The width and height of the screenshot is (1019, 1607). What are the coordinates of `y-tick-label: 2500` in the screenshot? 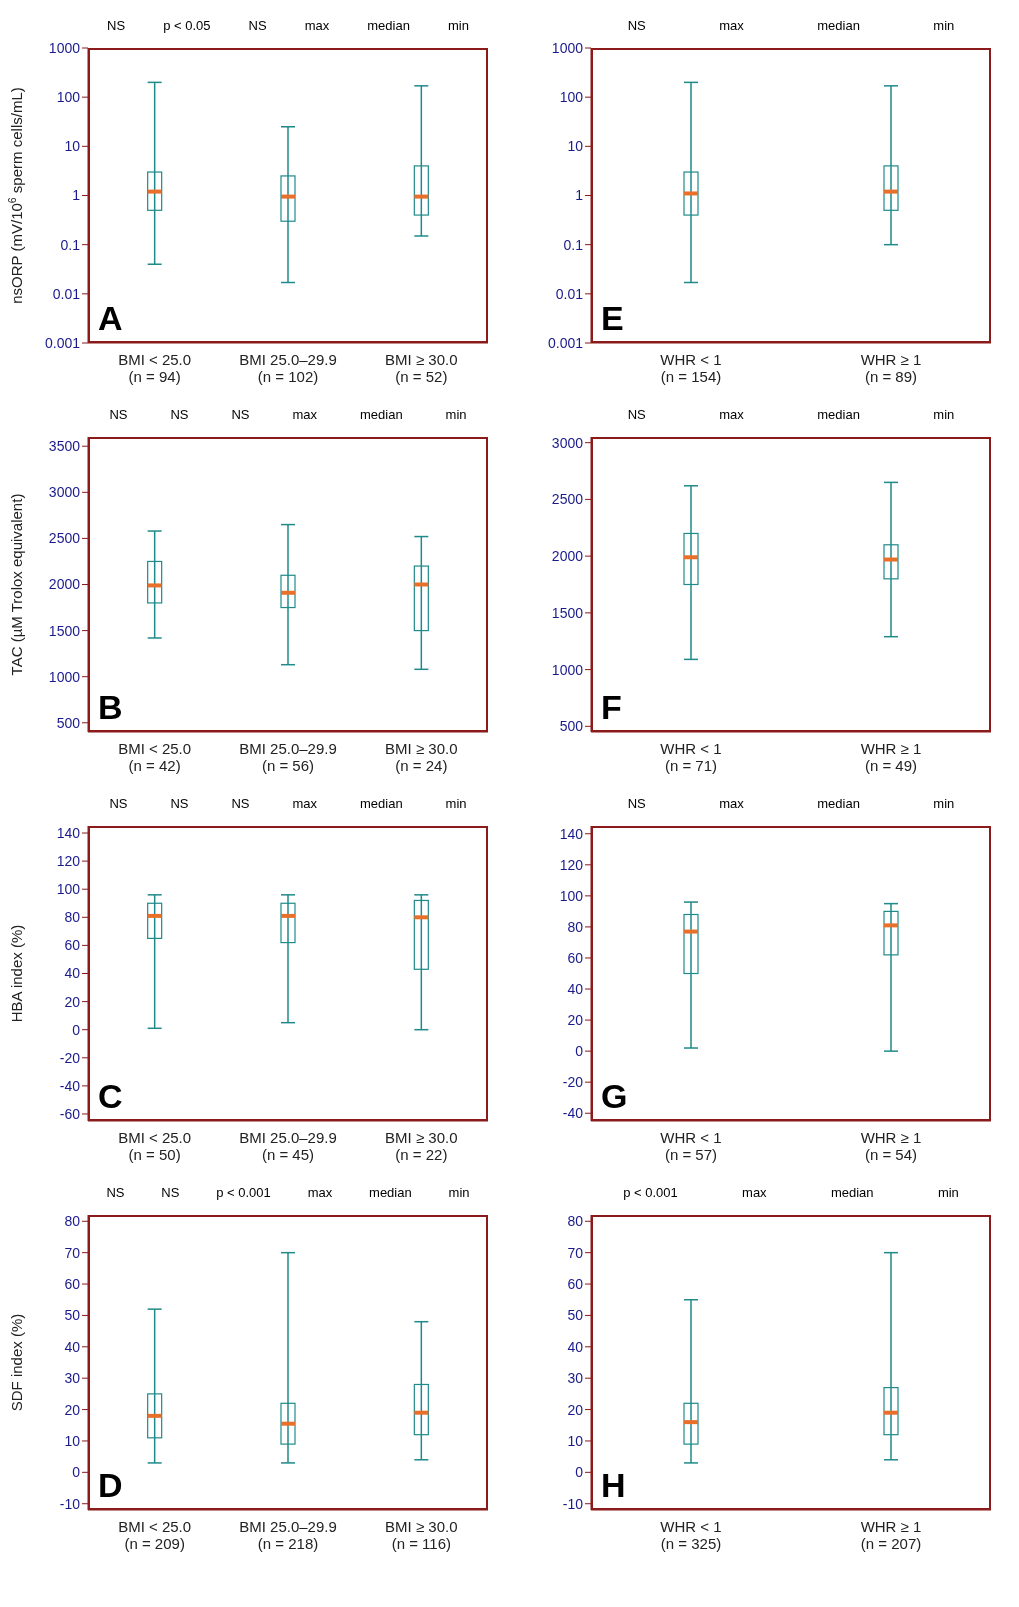 It's located at (64, 538).